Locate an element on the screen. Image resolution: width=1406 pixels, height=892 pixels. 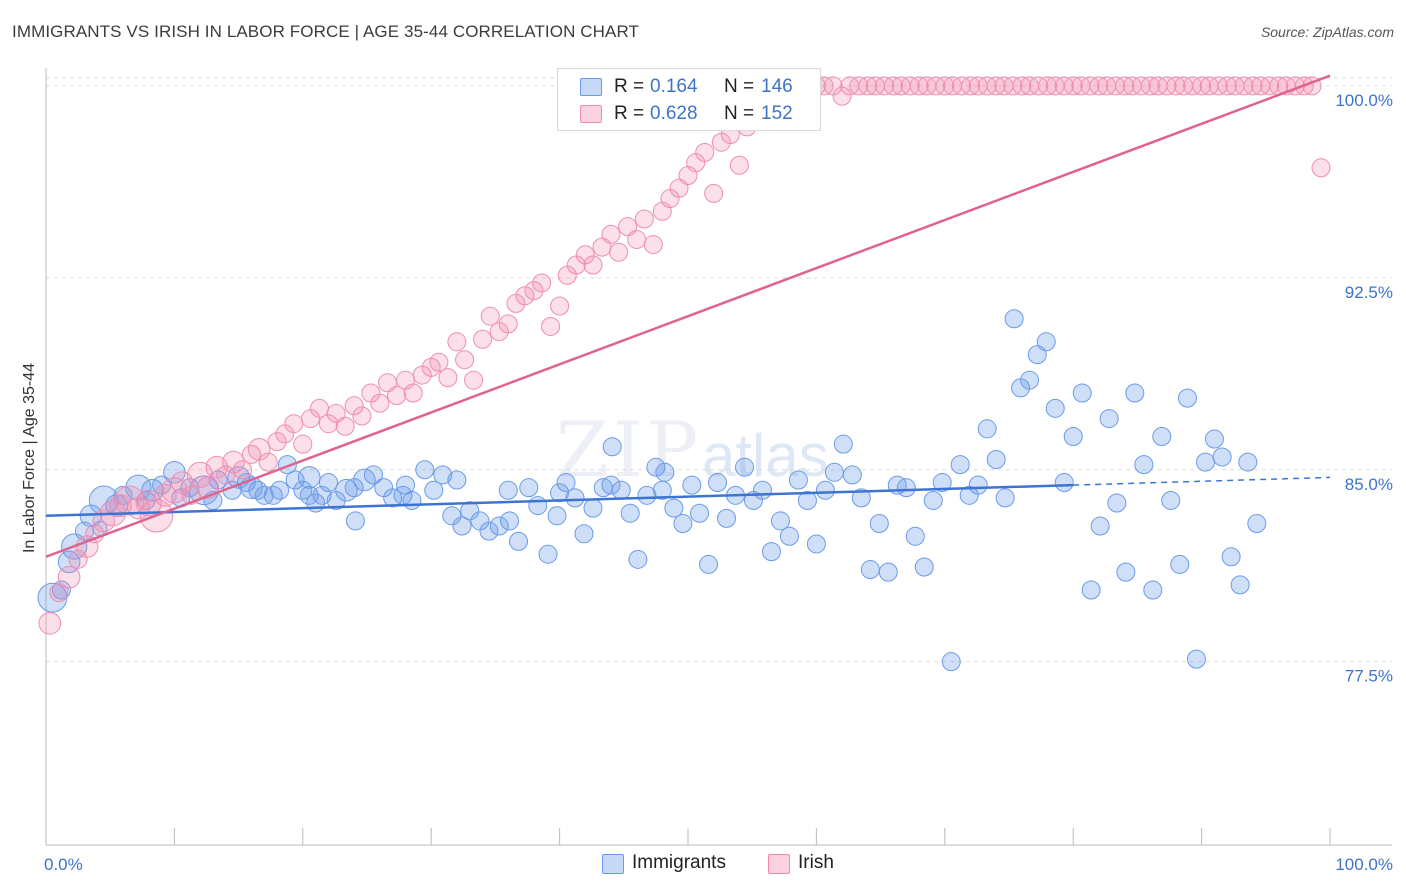
y-axis-label: In Labor Force | Age 35-44 is located at coordinates (29, 458).